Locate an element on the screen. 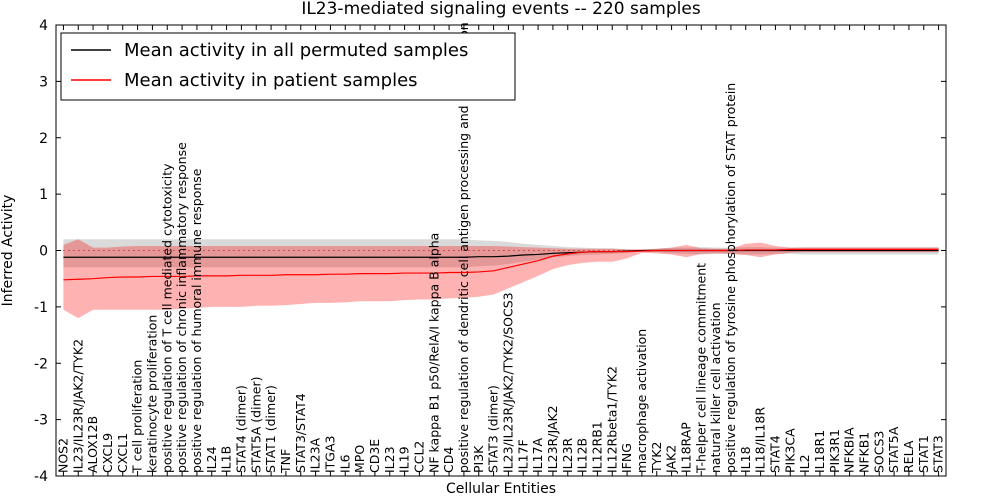 This screenshot has height=500, width=1000. x-category-label: ALOX12B is located at coordinates (92, 444).